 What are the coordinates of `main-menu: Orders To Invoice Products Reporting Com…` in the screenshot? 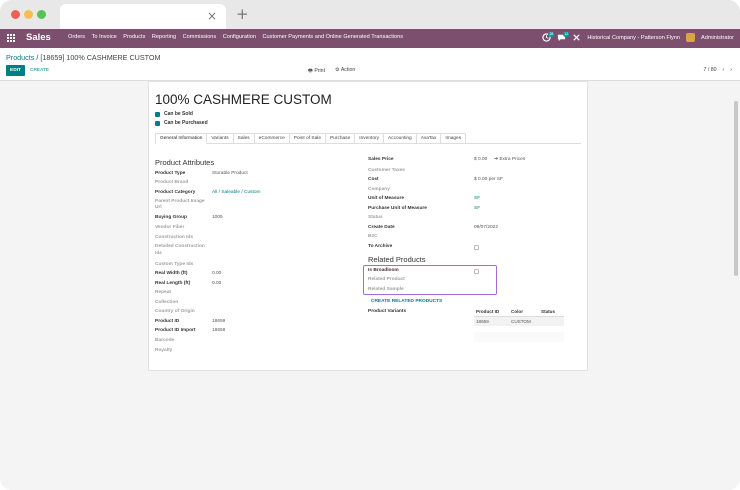 It's located at (235, 37).